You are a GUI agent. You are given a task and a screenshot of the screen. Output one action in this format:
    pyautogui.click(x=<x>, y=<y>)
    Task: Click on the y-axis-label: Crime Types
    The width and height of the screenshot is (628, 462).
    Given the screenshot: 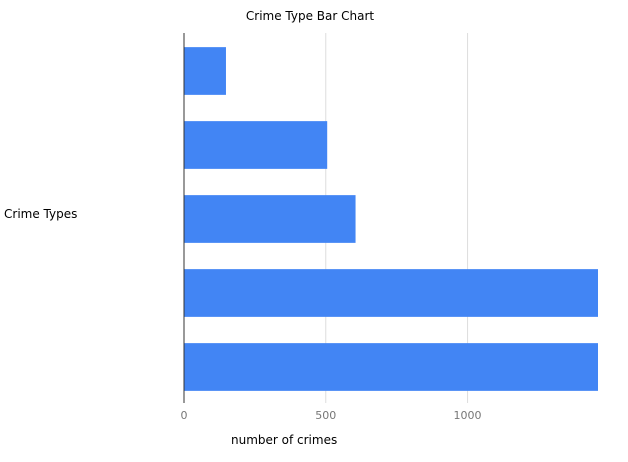 What is the action you would take?
    pyautogui.click(x=41, y=214)
    